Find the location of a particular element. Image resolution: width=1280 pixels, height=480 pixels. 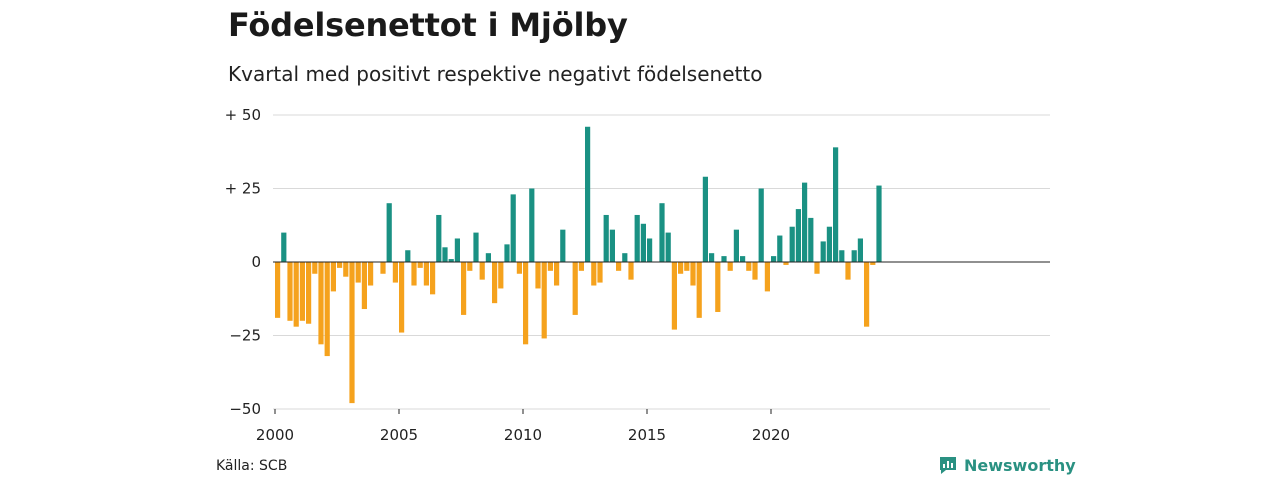

y-tick-label: −50 is located at coordinates (245, 409).